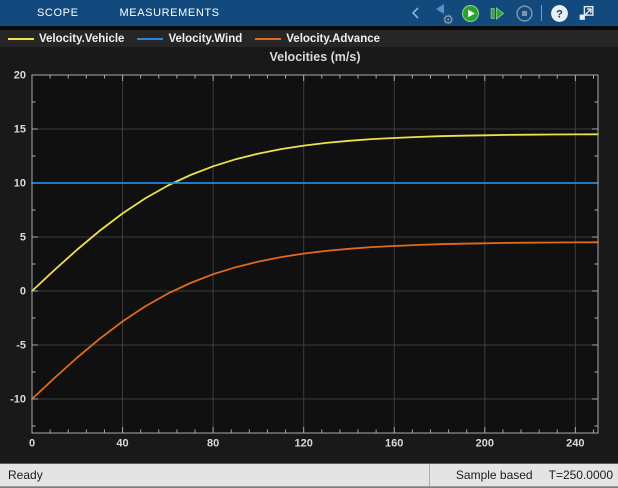  I want to click on svg-text: 120, so click(304, 444).